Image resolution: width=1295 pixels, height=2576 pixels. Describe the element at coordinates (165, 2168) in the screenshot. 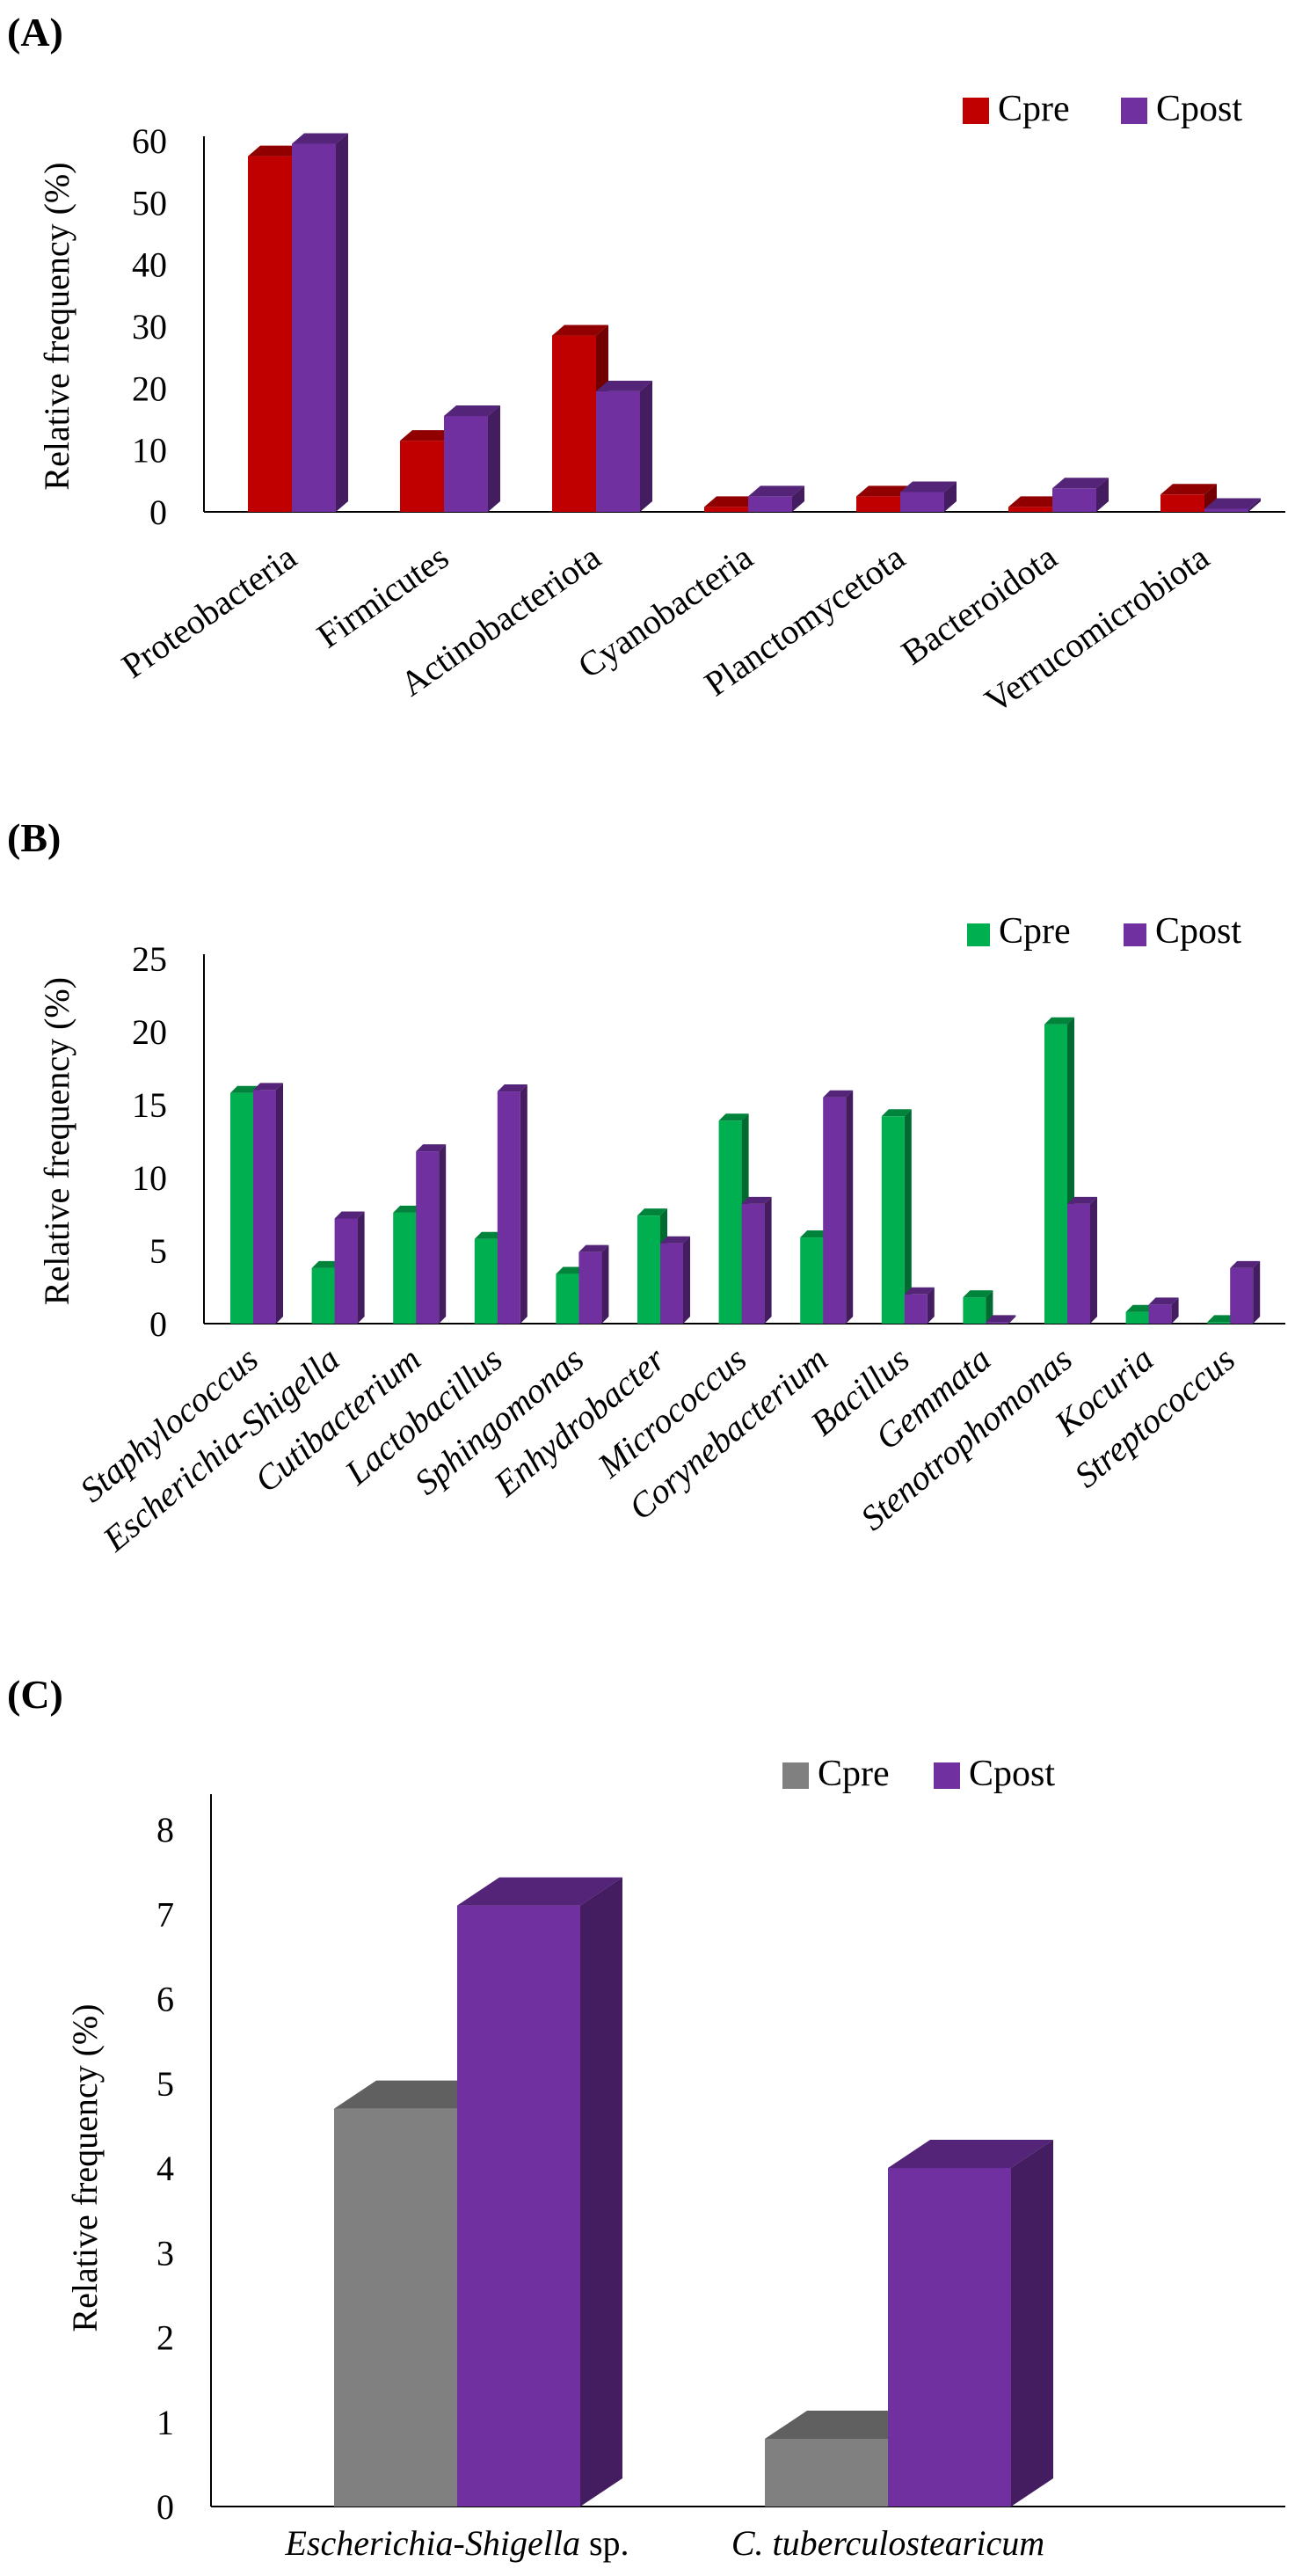

I see `y-tick-label: 4` at that location.